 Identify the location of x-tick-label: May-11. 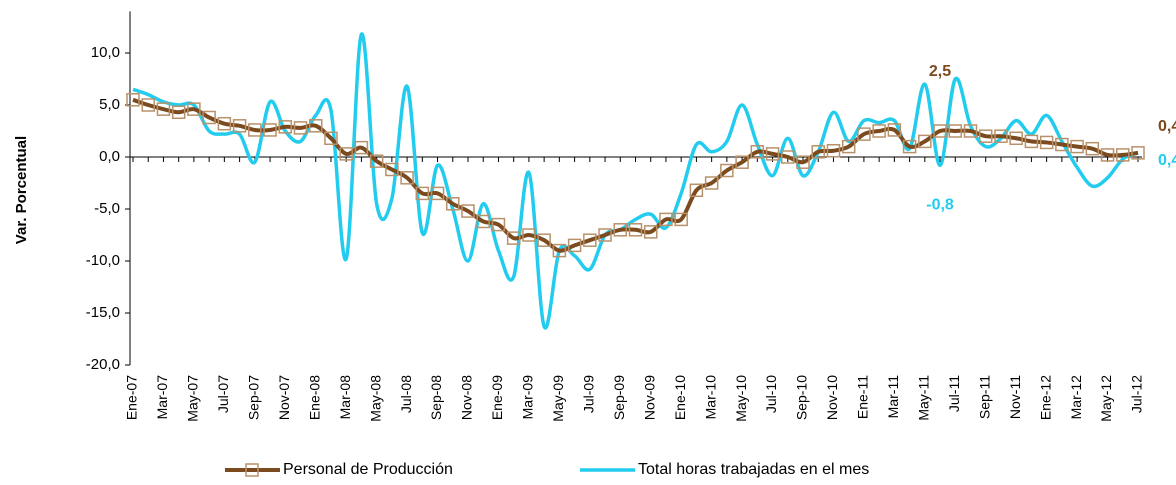
(924, 398).